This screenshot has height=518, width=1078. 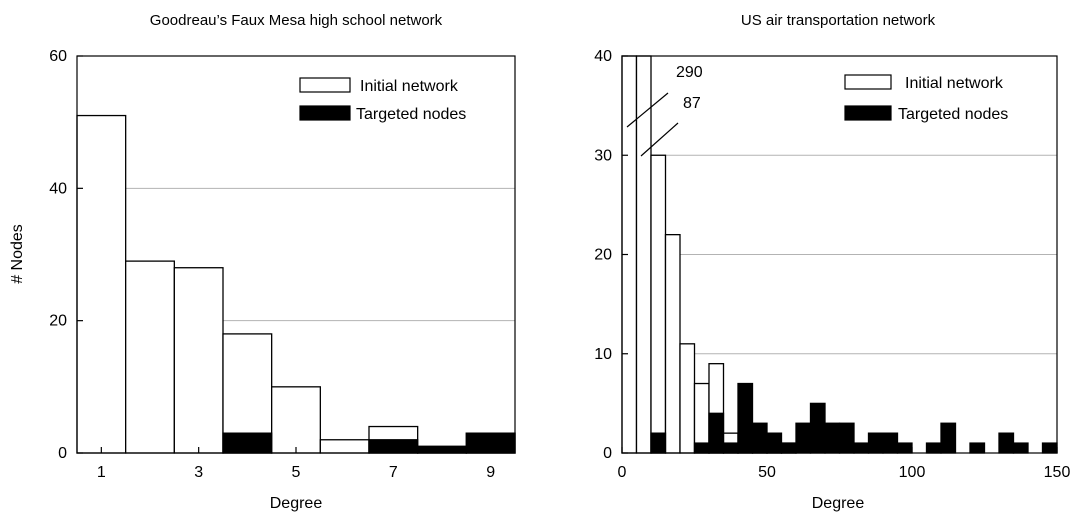 What do you see at coordinates (622, 472) in the screenshot?
I see `x-tick-label: 0` at bounding box center [622, 472].